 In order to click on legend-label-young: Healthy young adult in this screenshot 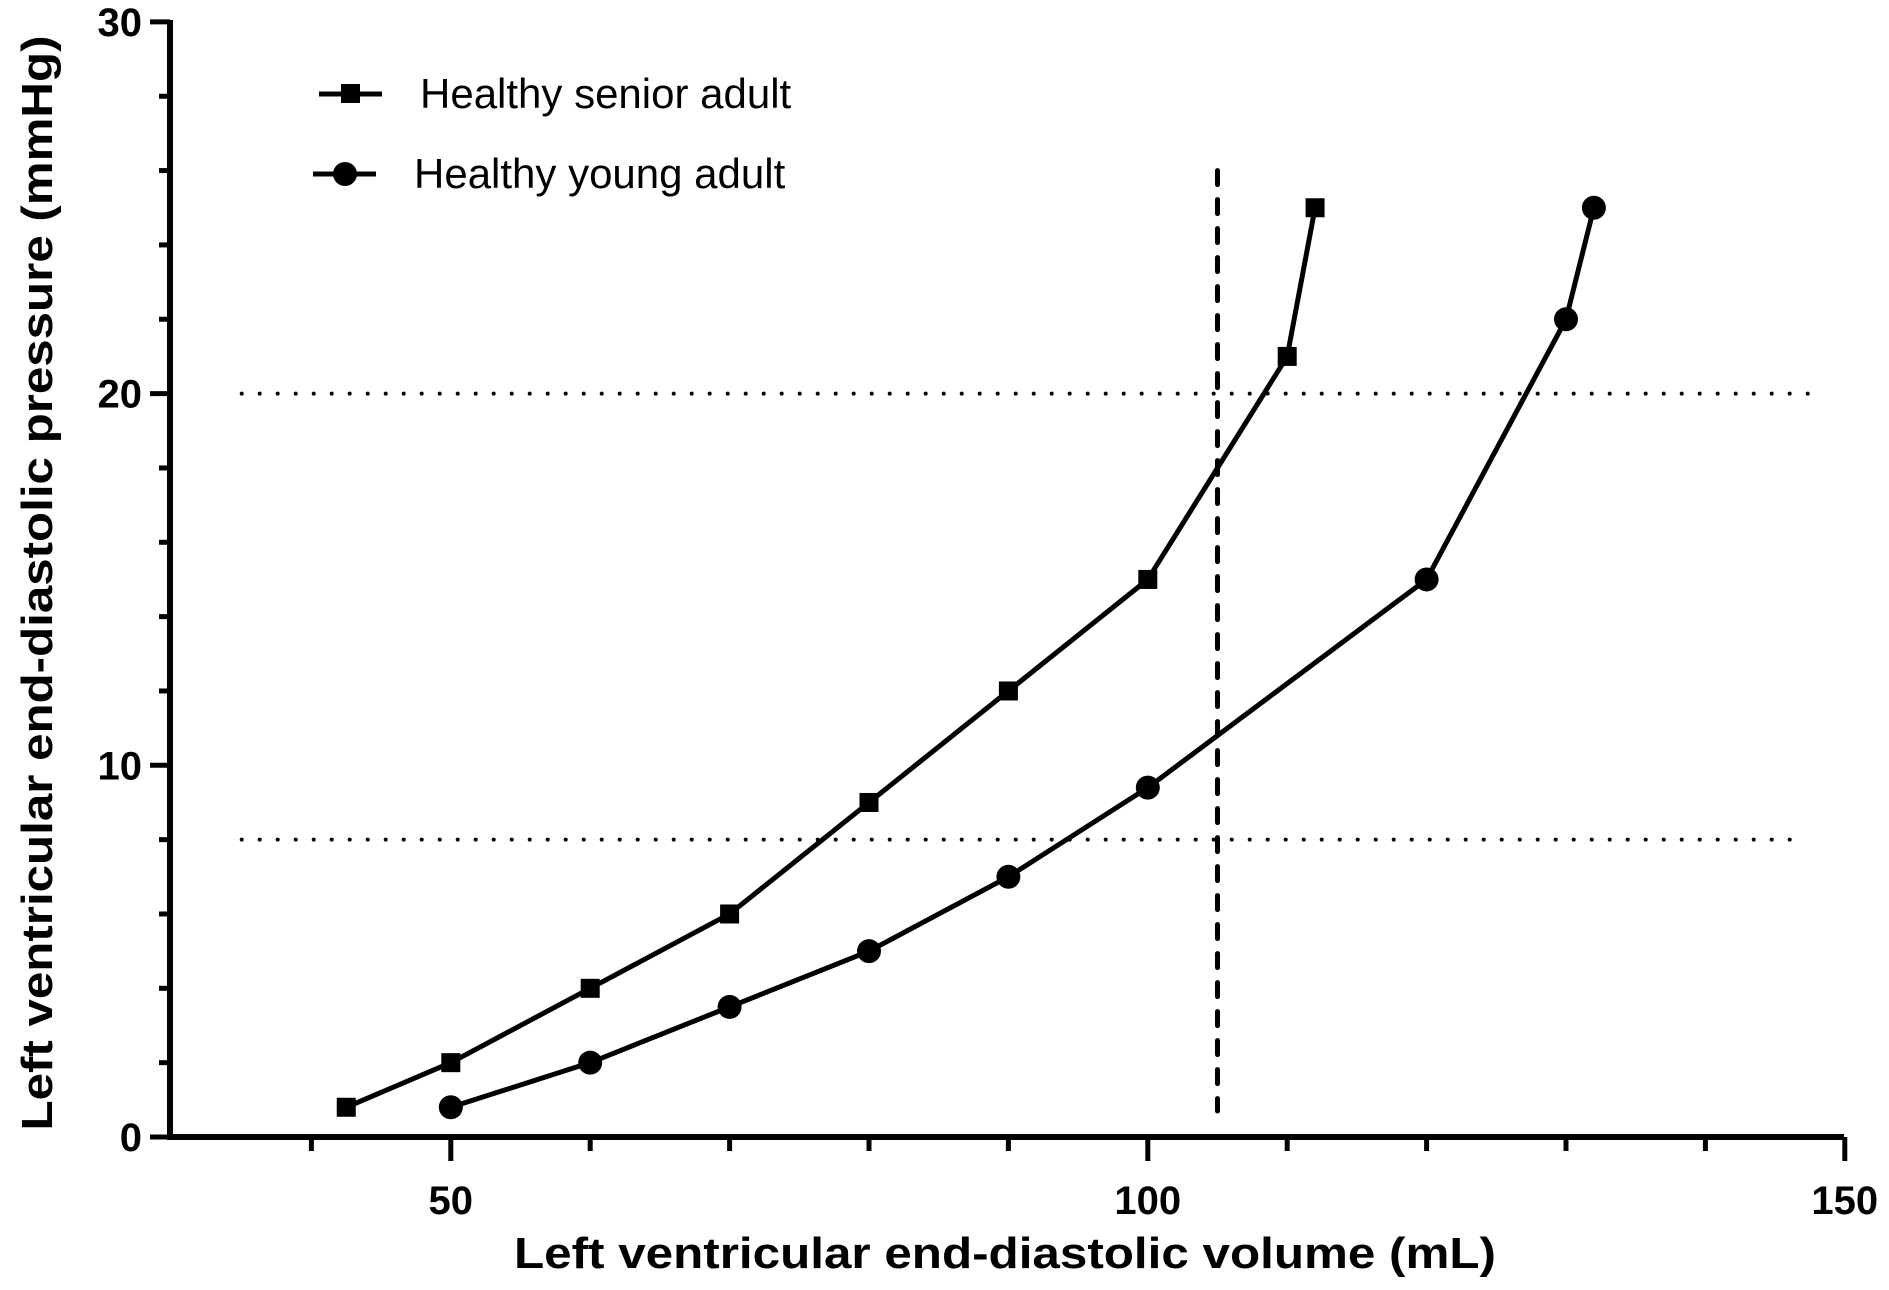, I will do `click(600, 173)`.